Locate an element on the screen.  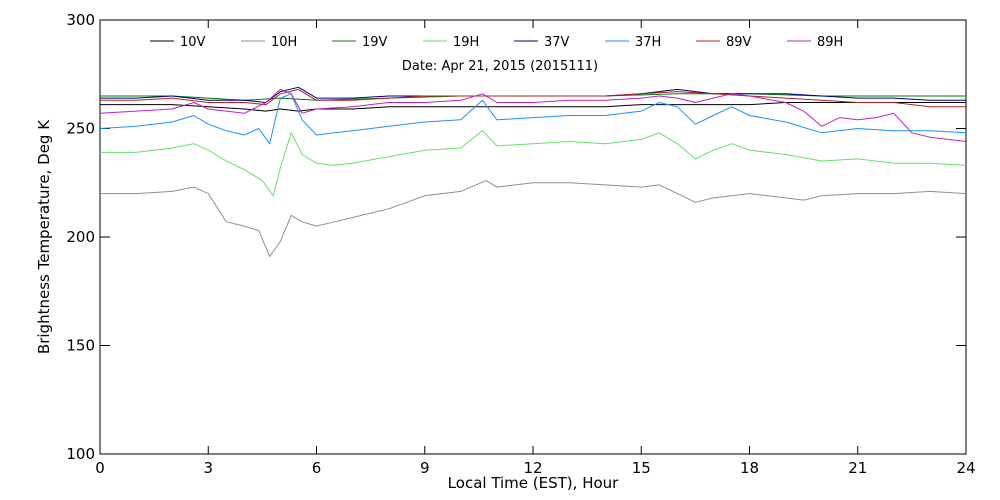
legend-label-37h: 37H is located at coordinates (648, 42).